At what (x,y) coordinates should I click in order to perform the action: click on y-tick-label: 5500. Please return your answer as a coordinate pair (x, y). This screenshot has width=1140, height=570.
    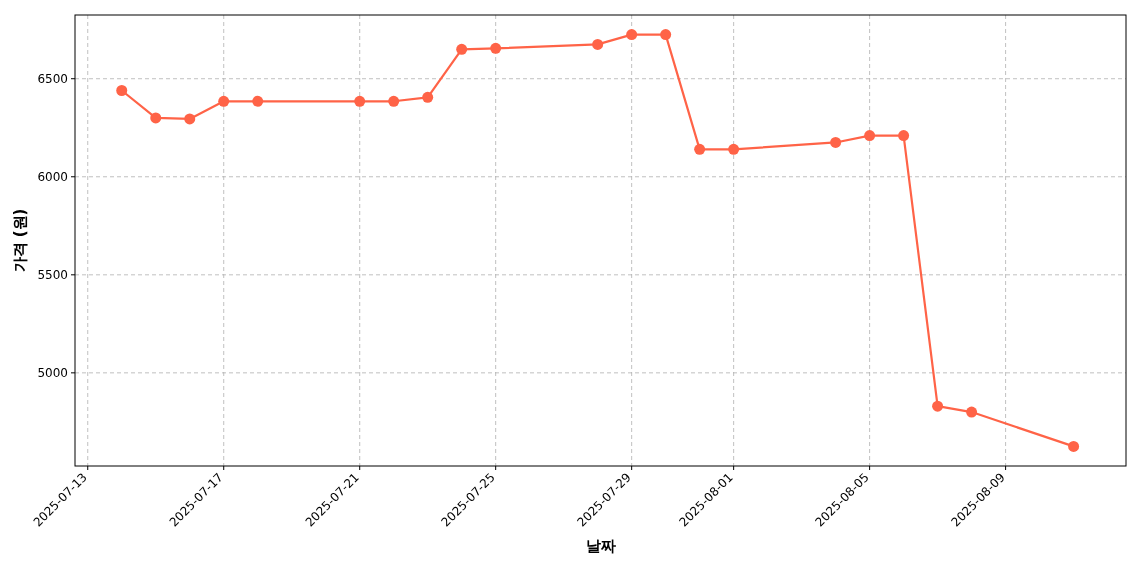
    Looking at the image, I should click on (52, 274).